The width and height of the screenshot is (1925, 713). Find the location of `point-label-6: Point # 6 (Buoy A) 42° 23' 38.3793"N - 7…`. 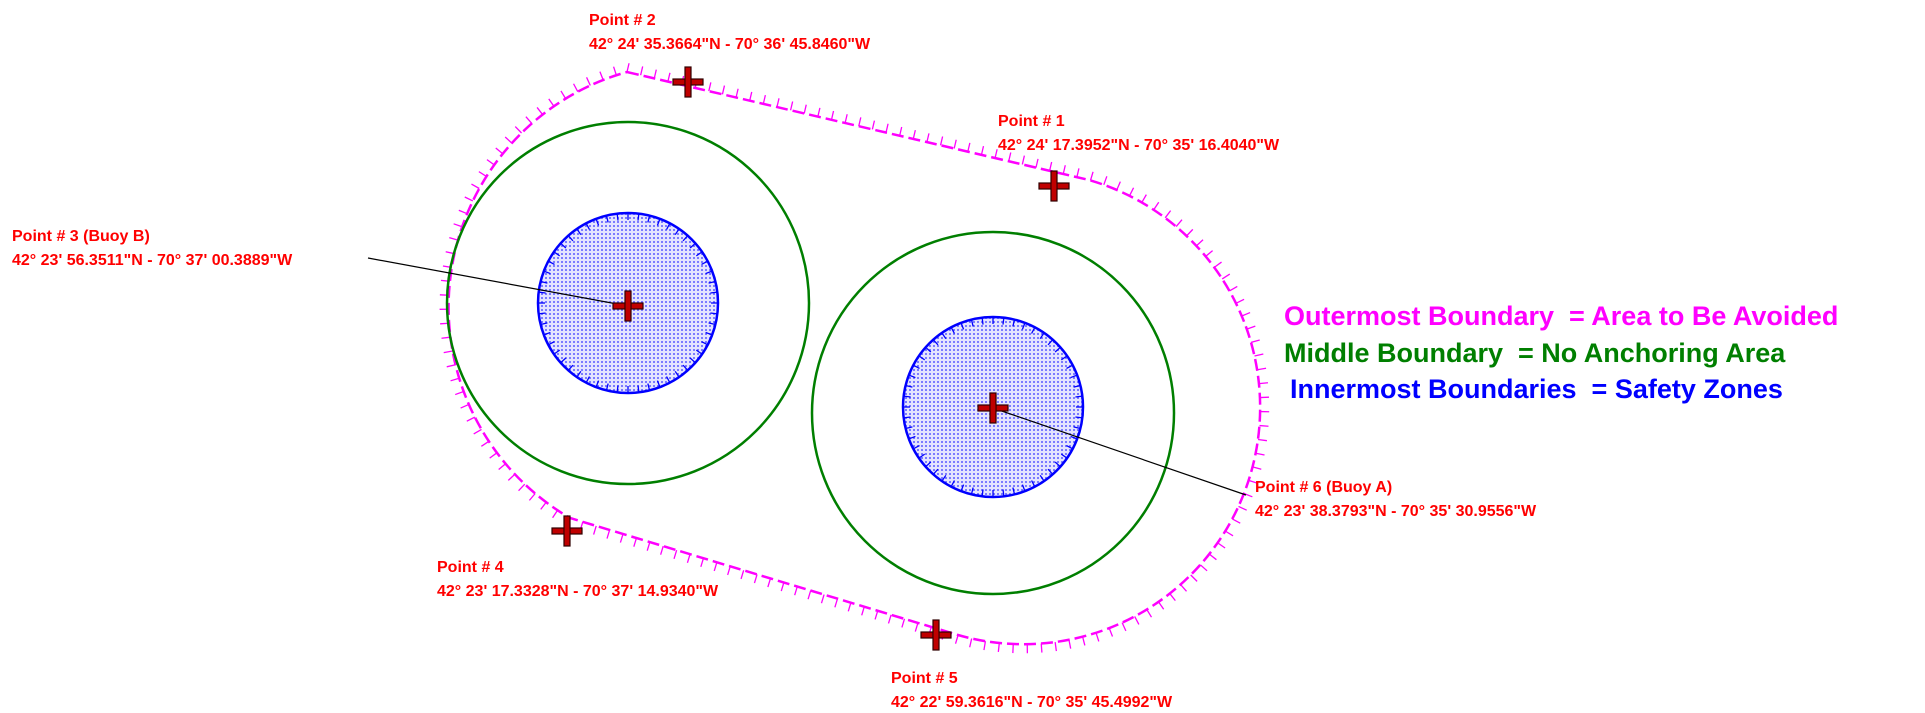

point-label-6: Point # 6 (Buoy A) 42° 23' 38.3793"N - 7… is located at coordinates (1396, 499).